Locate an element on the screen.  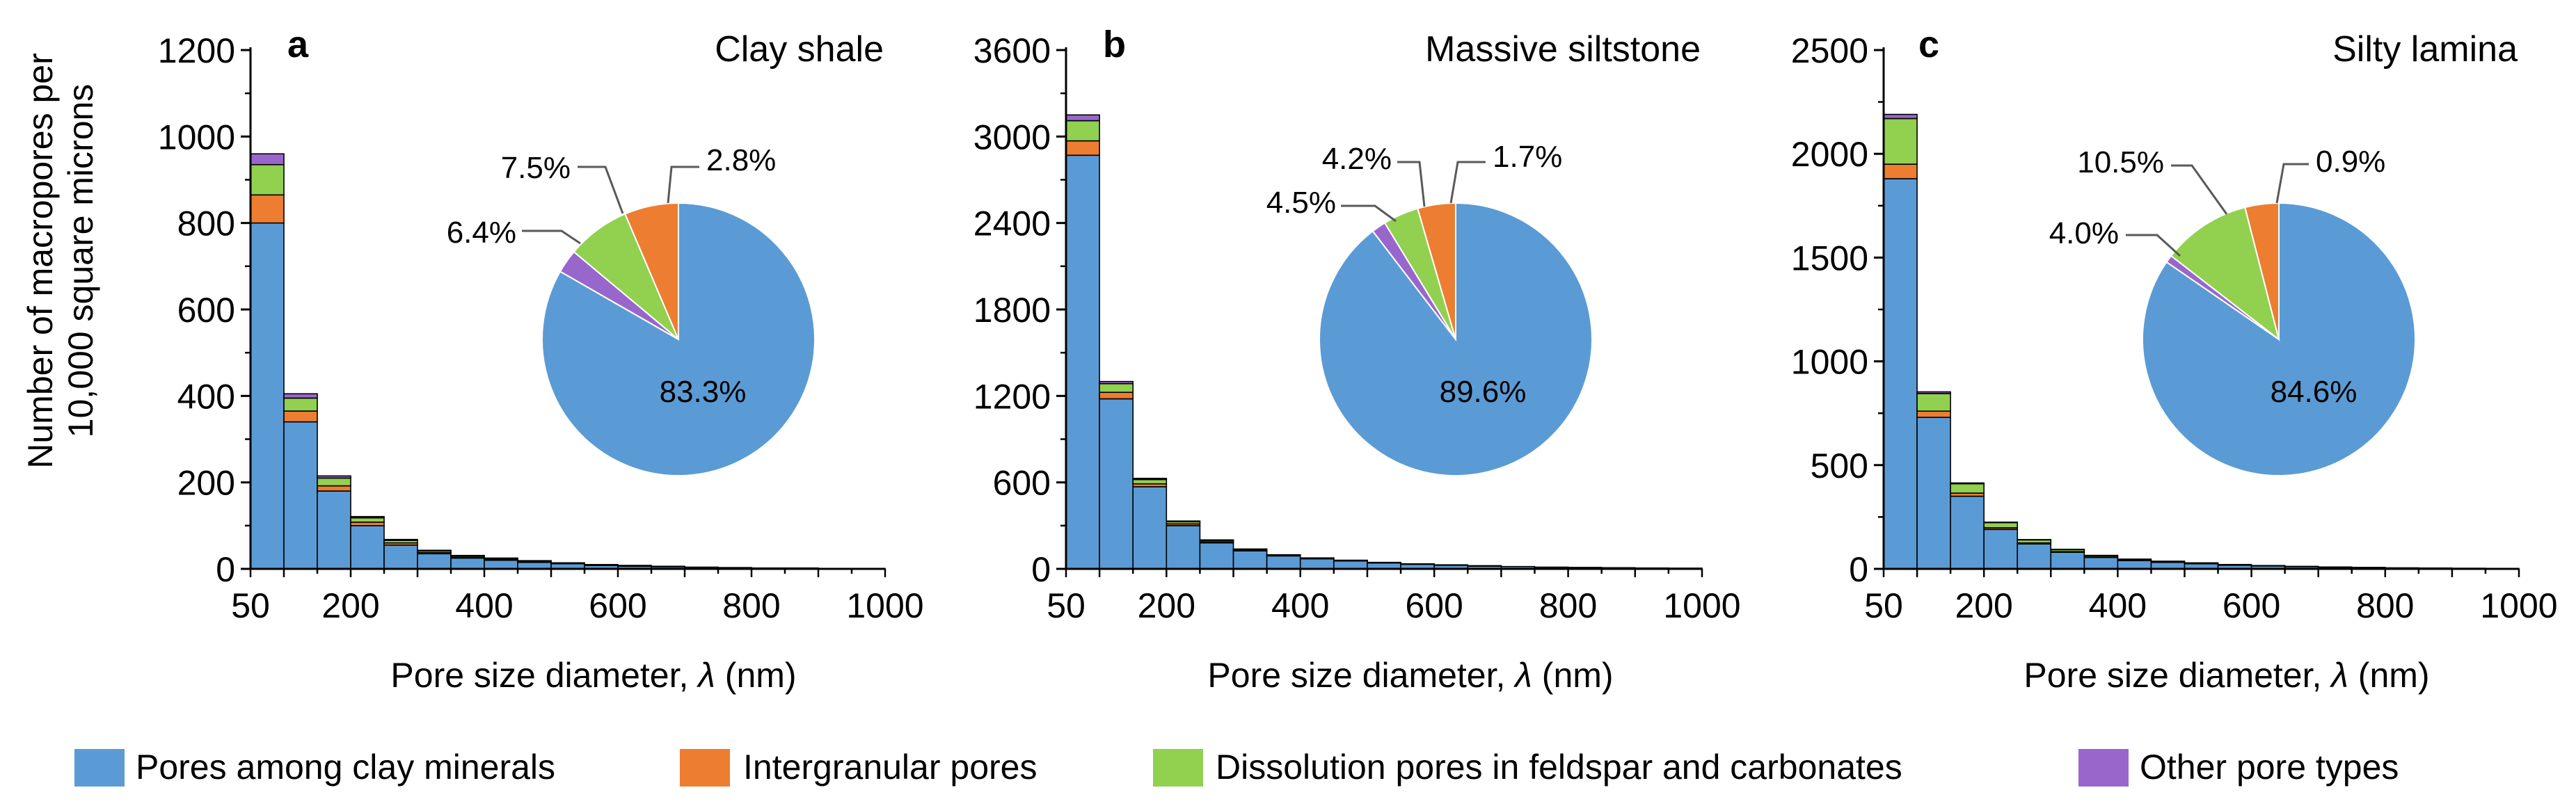
panel-c-x-tick-label: 400 is located at coordinates (2118, 605).